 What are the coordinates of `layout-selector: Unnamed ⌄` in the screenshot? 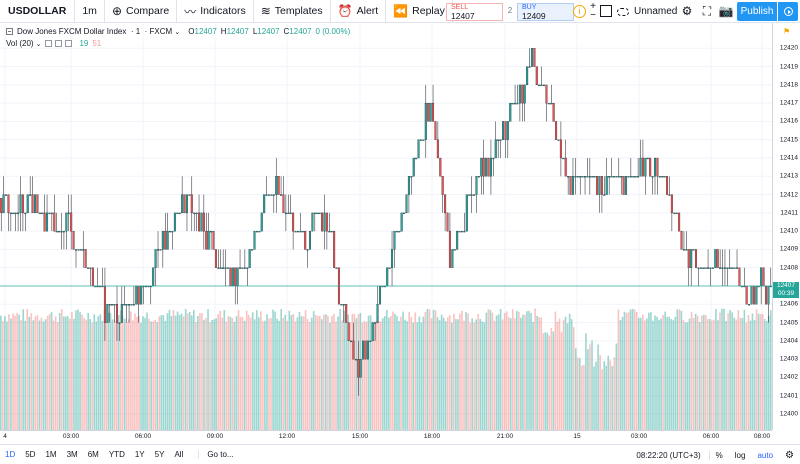 It's located at (653, 11).